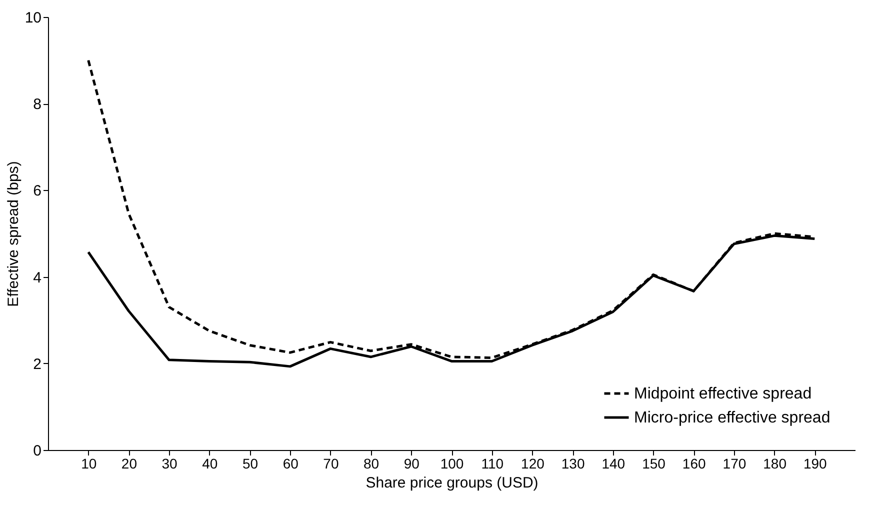 This screenshot has height=505, width=883. What do you see at coordinates (37, 191) in the screenshot?
I see `y-tick-label: 6` at bounding box center [37, 191].